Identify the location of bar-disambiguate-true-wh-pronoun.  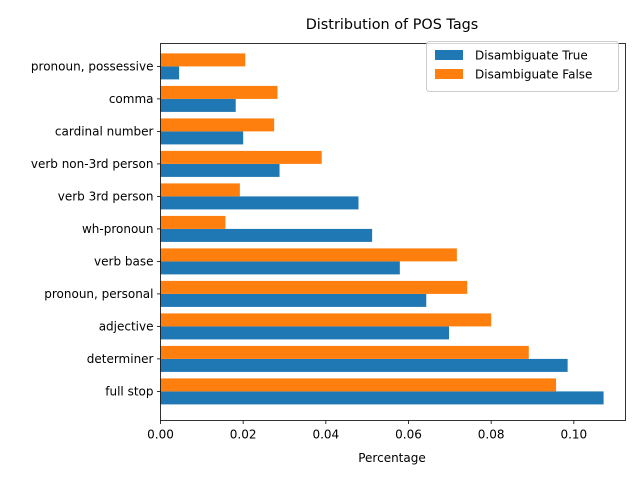
(266, 235).